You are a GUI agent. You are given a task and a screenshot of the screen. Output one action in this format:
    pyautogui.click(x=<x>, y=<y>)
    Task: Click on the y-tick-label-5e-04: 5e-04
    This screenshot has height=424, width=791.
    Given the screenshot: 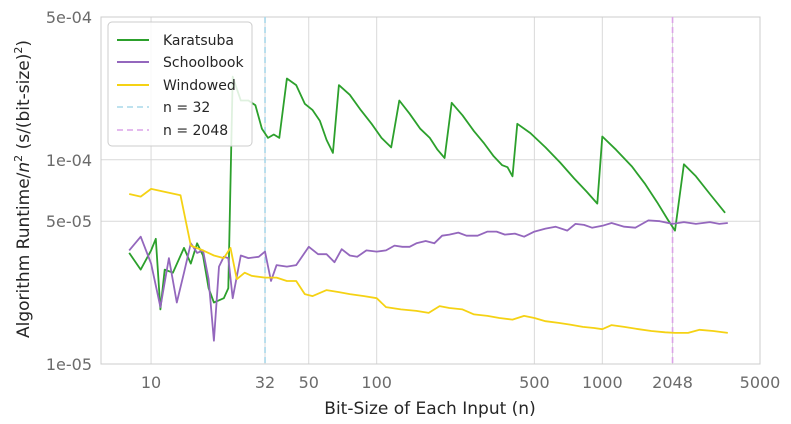 What is the action you would take?
    pyautogui.click(x=69, y=17)
    